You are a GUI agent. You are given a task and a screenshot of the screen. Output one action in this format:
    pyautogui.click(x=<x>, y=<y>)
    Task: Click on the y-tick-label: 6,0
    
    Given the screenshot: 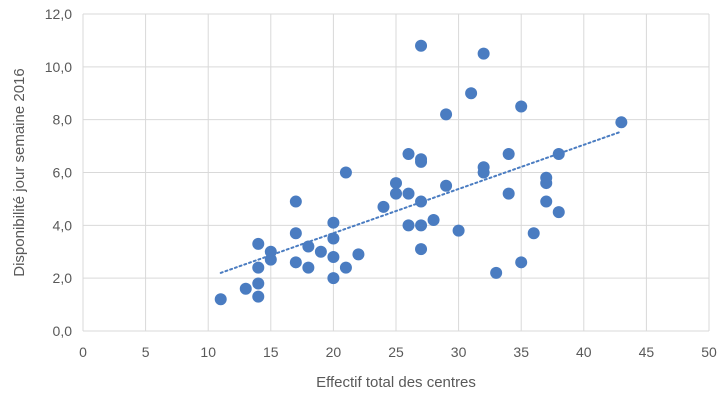 What is the action you would take?
    pyautogui.click(x=63, y=173)
    